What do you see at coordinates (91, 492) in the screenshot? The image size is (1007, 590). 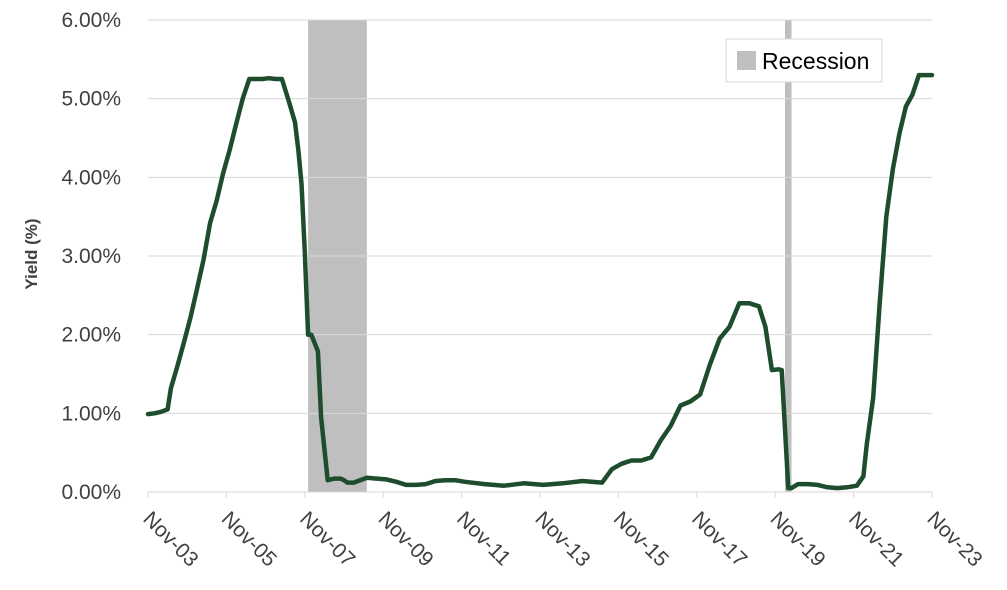 I see `y-tick-label: 0.00%` at bounding box center [91, 492].